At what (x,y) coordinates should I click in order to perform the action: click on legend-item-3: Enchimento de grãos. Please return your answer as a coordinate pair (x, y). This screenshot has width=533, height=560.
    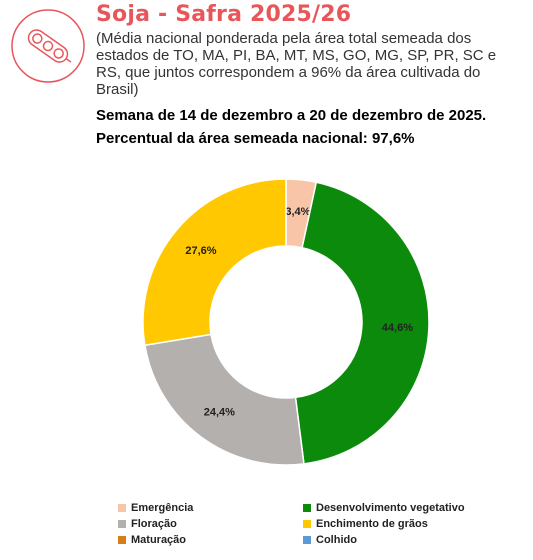
    Looking at the image, I should click on (365, 524).